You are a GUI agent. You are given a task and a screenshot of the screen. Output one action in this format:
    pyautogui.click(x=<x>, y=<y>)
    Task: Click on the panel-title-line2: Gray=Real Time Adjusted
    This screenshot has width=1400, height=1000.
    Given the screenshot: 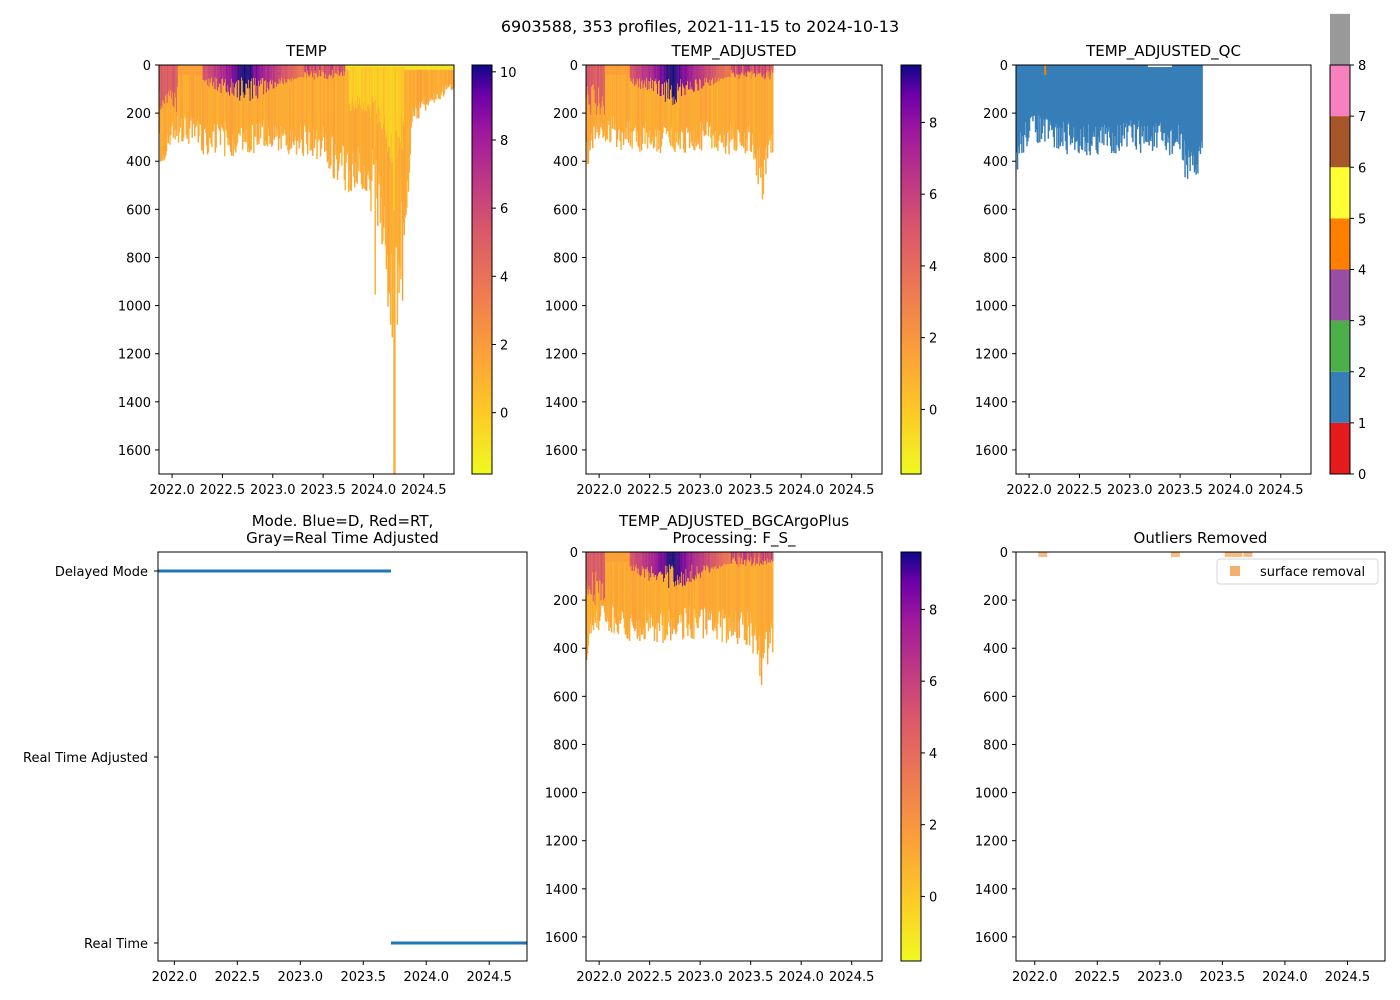 What is the action you would take?
    pyautogui.click(x=342, y=538)
    